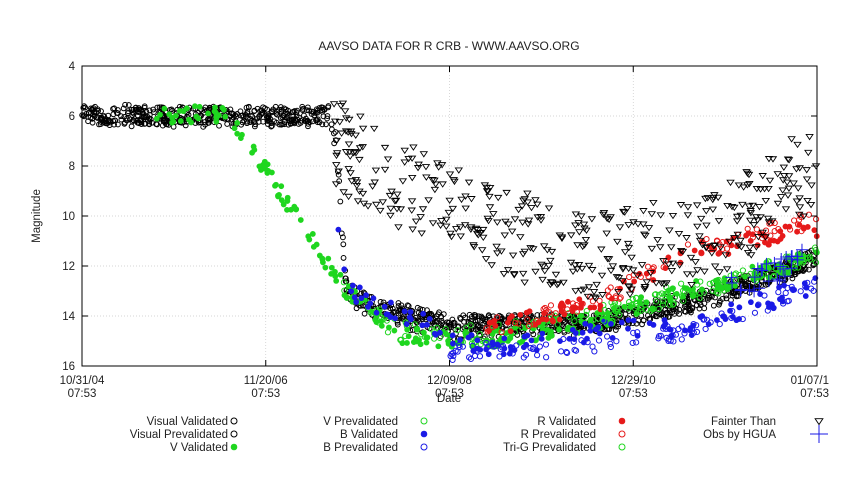 This screenshot has width=860, height=482. What do you see at coordinates (68, 367) in the screenshot?
I see `y-tick-label: 16` at bounding box center [68, 367].